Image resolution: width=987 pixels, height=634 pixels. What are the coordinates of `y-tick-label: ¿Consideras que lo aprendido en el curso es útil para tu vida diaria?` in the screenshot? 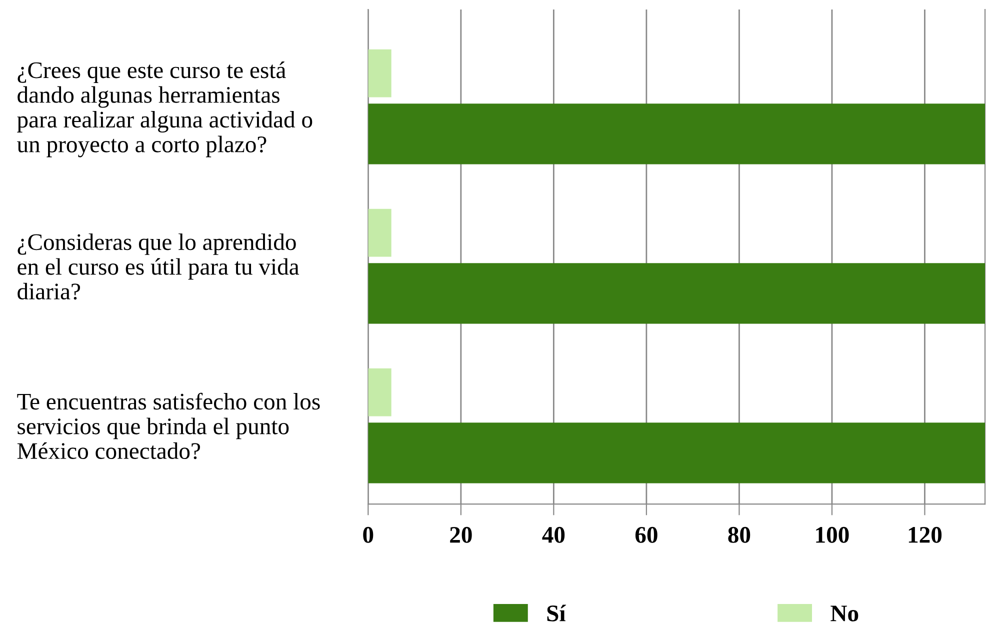 It's located at (159, 266).